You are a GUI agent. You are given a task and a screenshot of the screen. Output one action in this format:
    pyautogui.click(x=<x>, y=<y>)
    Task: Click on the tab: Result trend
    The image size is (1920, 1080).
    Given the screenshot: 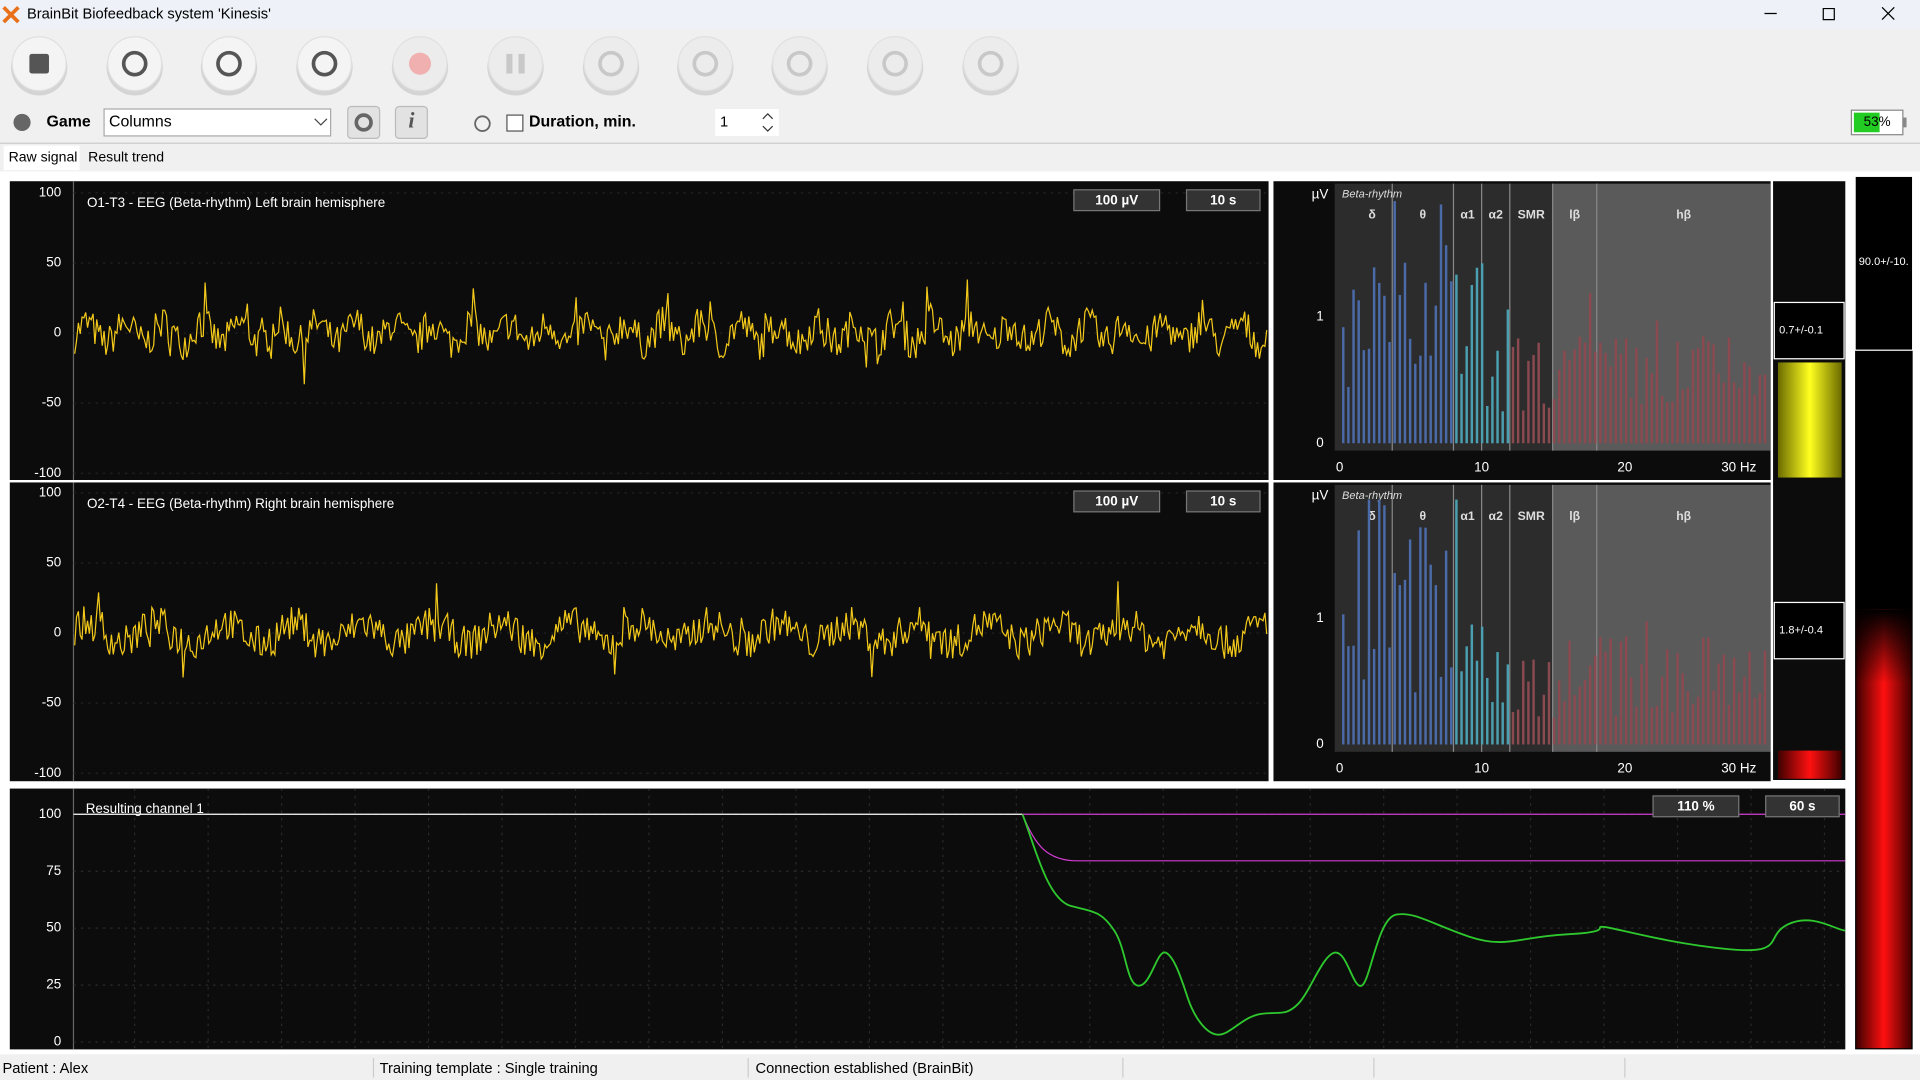 What is the action you would take?
    pyautogui.click(x=126, y=157)
    